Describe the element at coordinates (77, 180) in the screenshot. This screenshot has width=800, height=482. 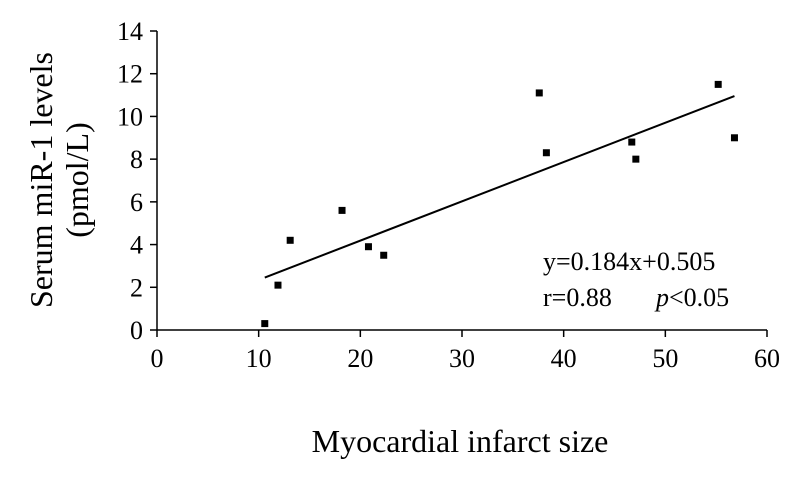
I see `y-axis-title-line-2: (pmol/L)` at that location.